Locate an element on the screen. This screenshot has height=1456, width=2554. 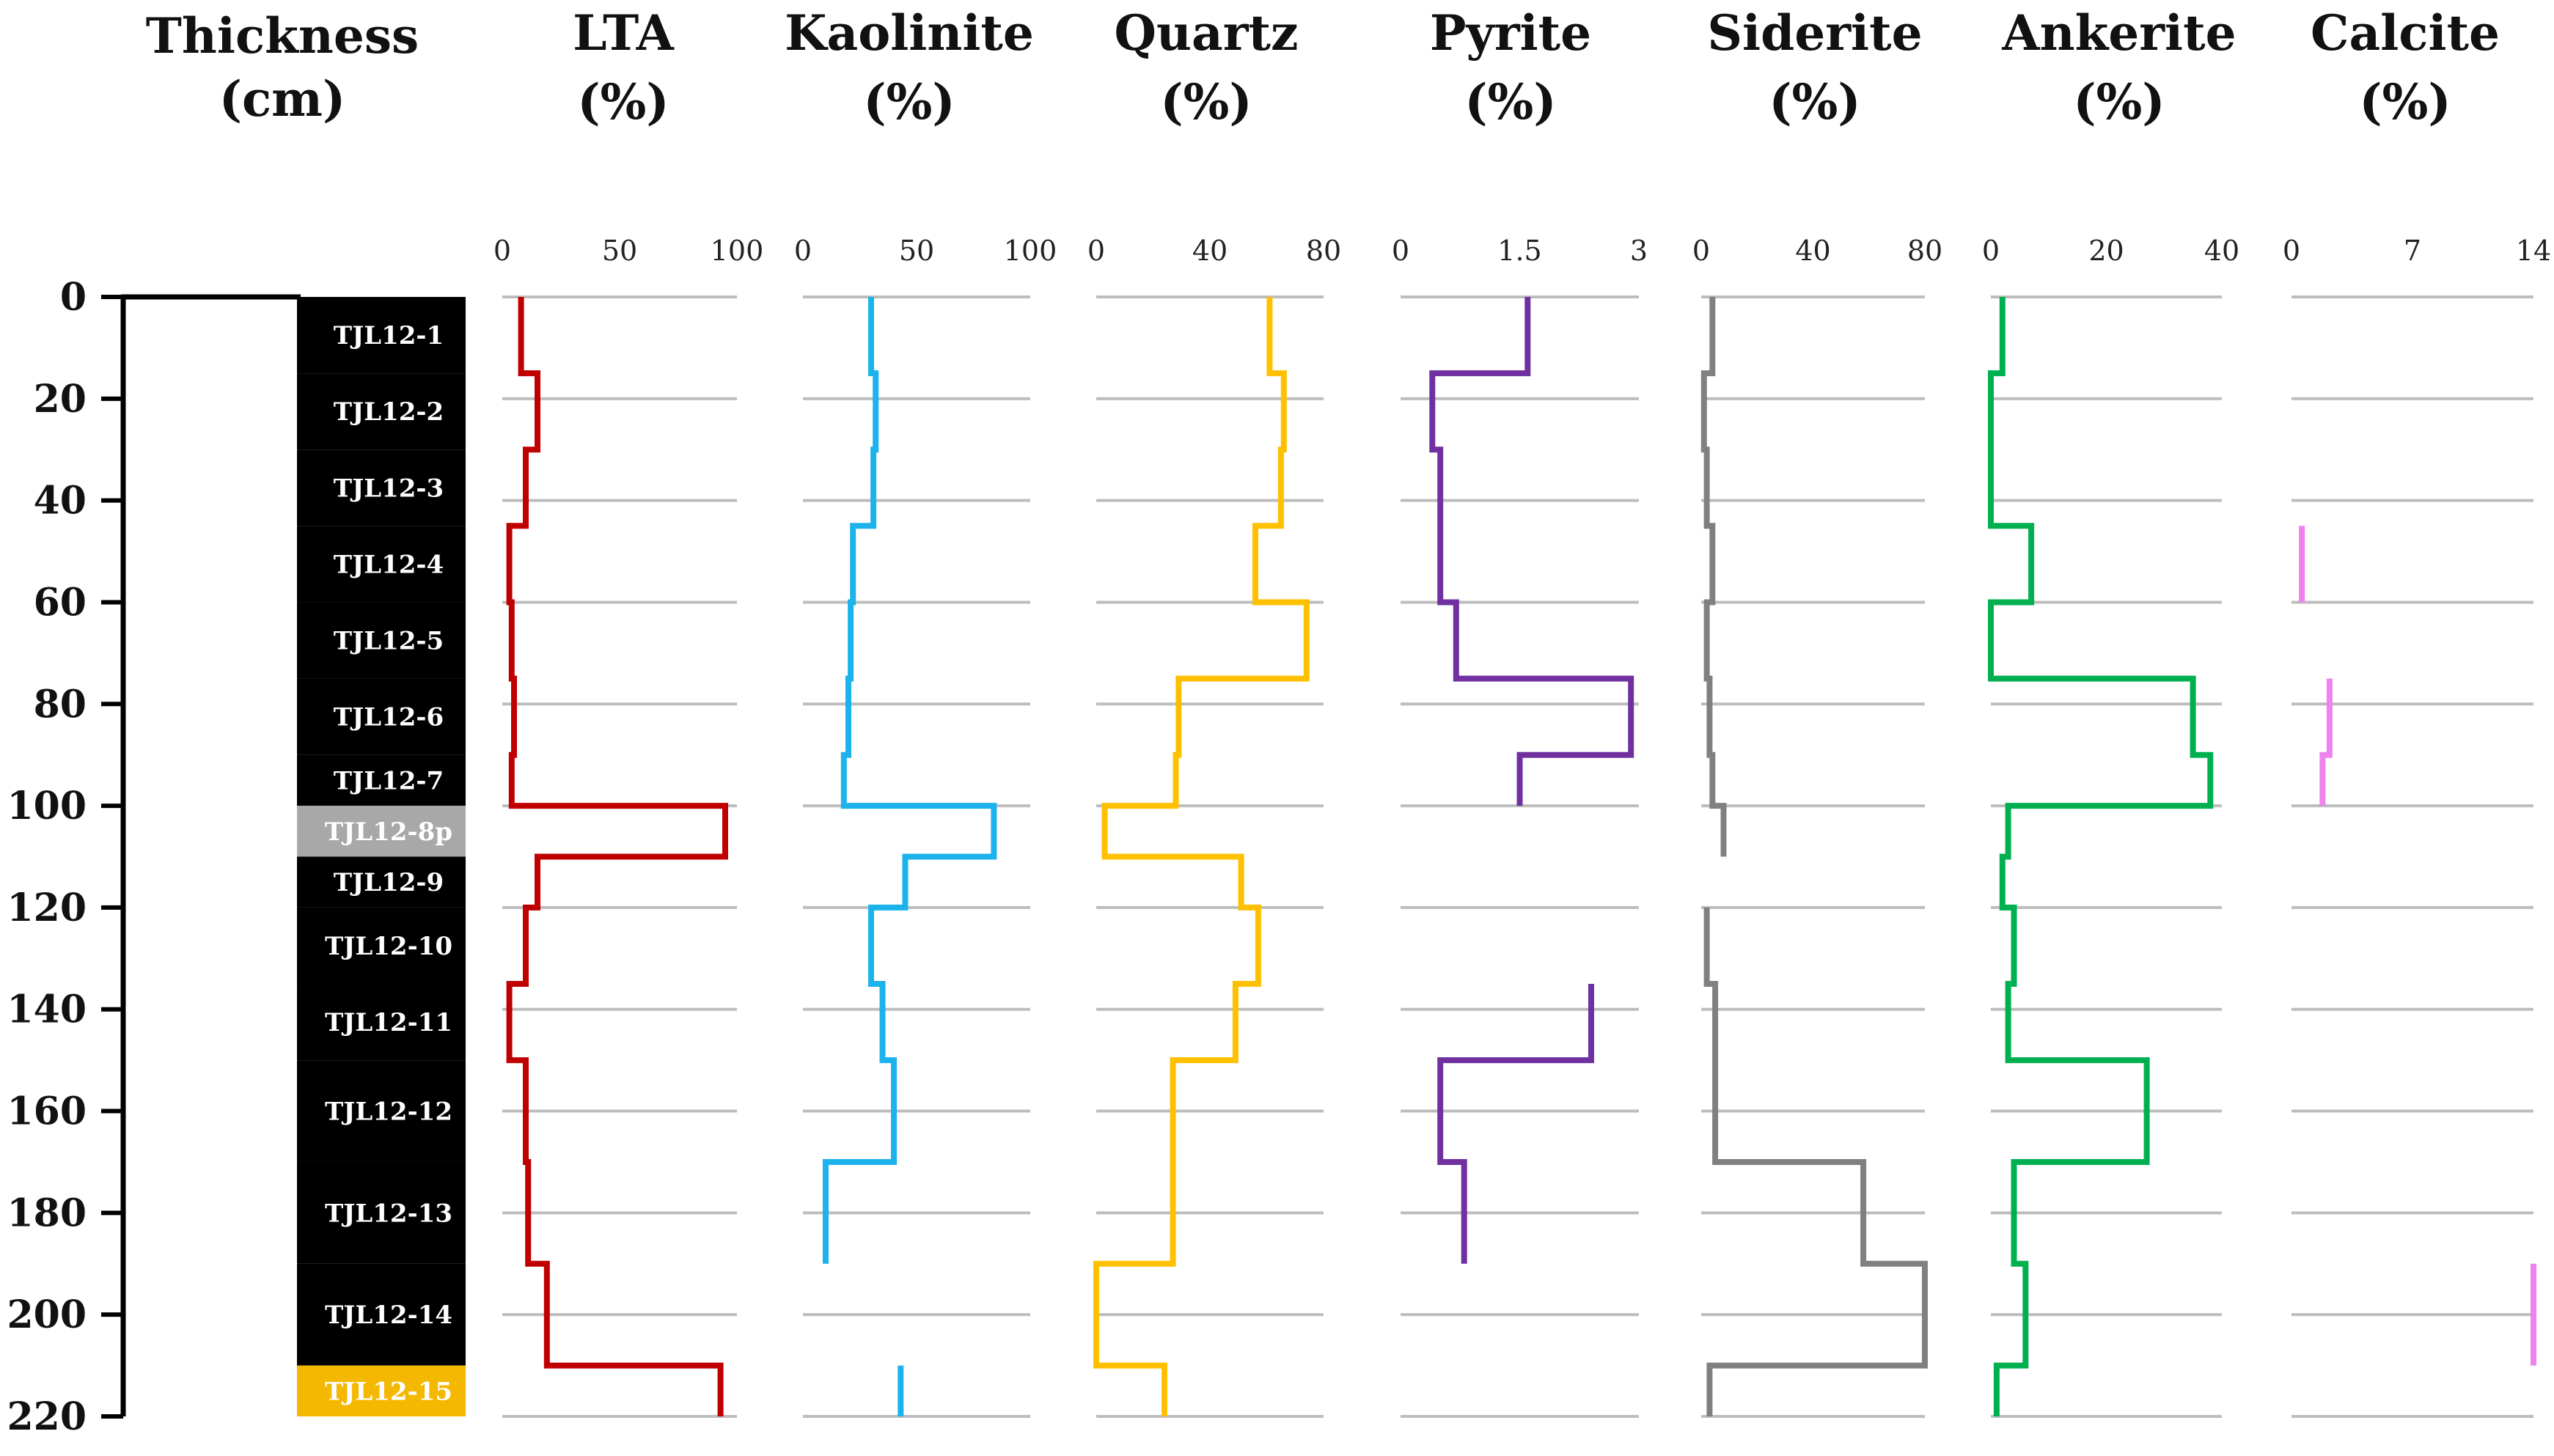
siderite-tick-label: 40 is located at coordinates (1812, 251).